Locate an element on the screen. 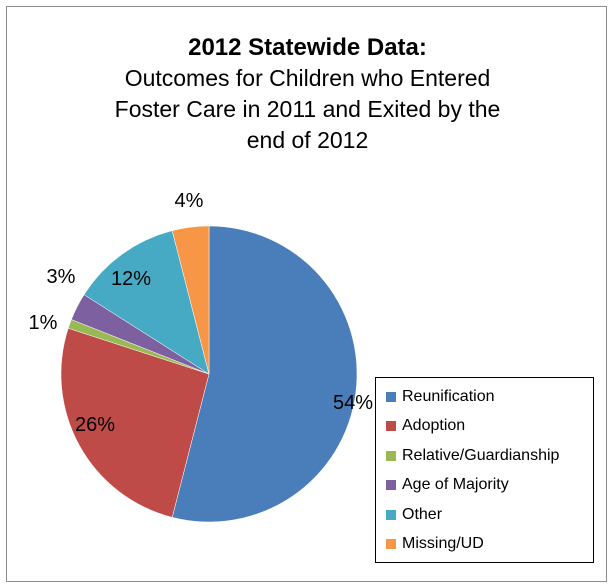  data-label: 1% is located at coordinates (43, 323).